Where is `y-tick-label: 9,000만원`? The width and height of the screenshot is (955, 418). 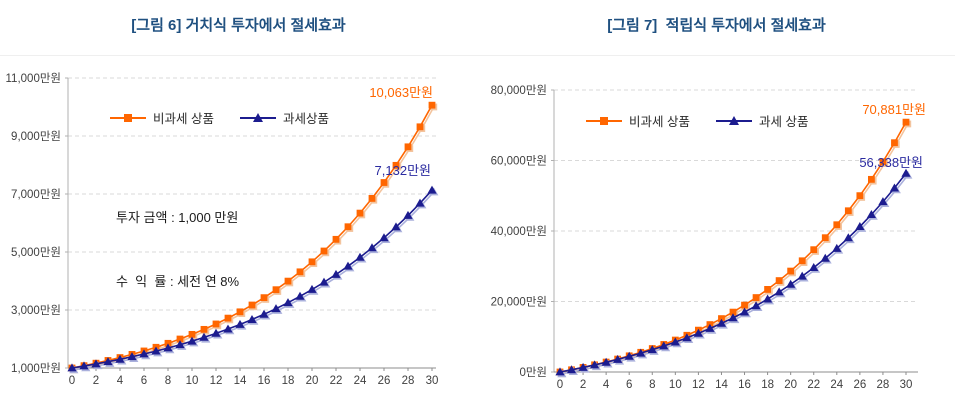 y-tick-label: 9,000만원 is located at coordinates (36, 136).